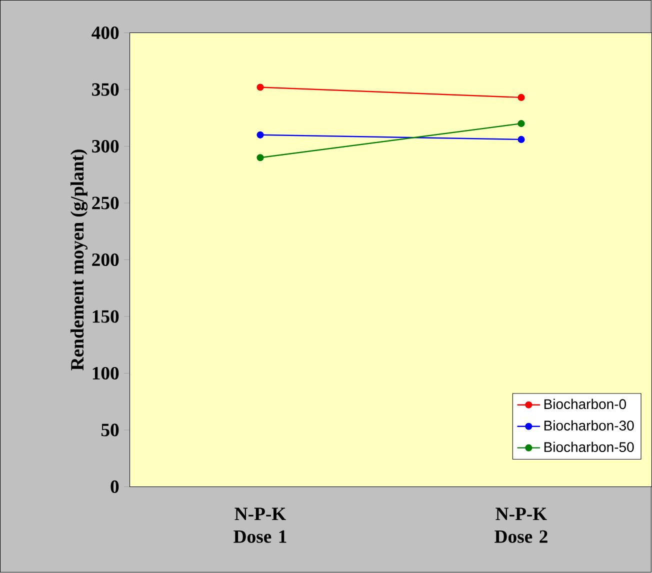 The image size is (652, 573). What do you see at coordinates (585, 404) in the screenshot?
I see `legend-label: Biocharbon-0` at bounding box center [585, 404].